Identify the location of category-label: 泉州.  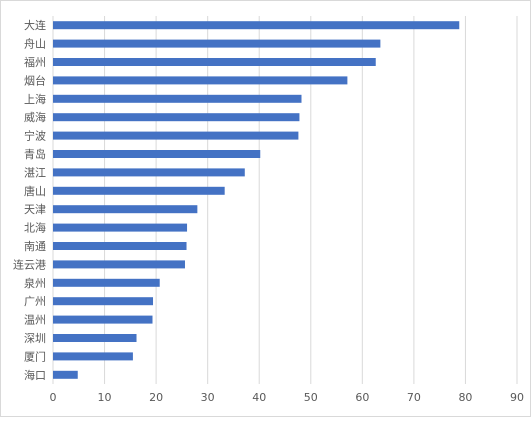
(35, 283).